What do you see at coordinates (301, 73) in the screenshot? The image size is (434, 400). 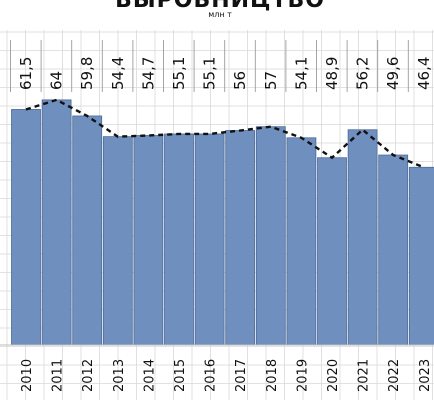 I see `value-label-2019: 54,1` at bounding box center [301, 73].